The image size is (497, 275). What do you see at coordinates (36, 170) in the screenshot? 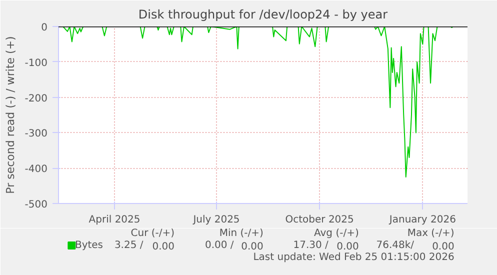
I see `y-tick-label: -400` at bounding box center [36, 170].